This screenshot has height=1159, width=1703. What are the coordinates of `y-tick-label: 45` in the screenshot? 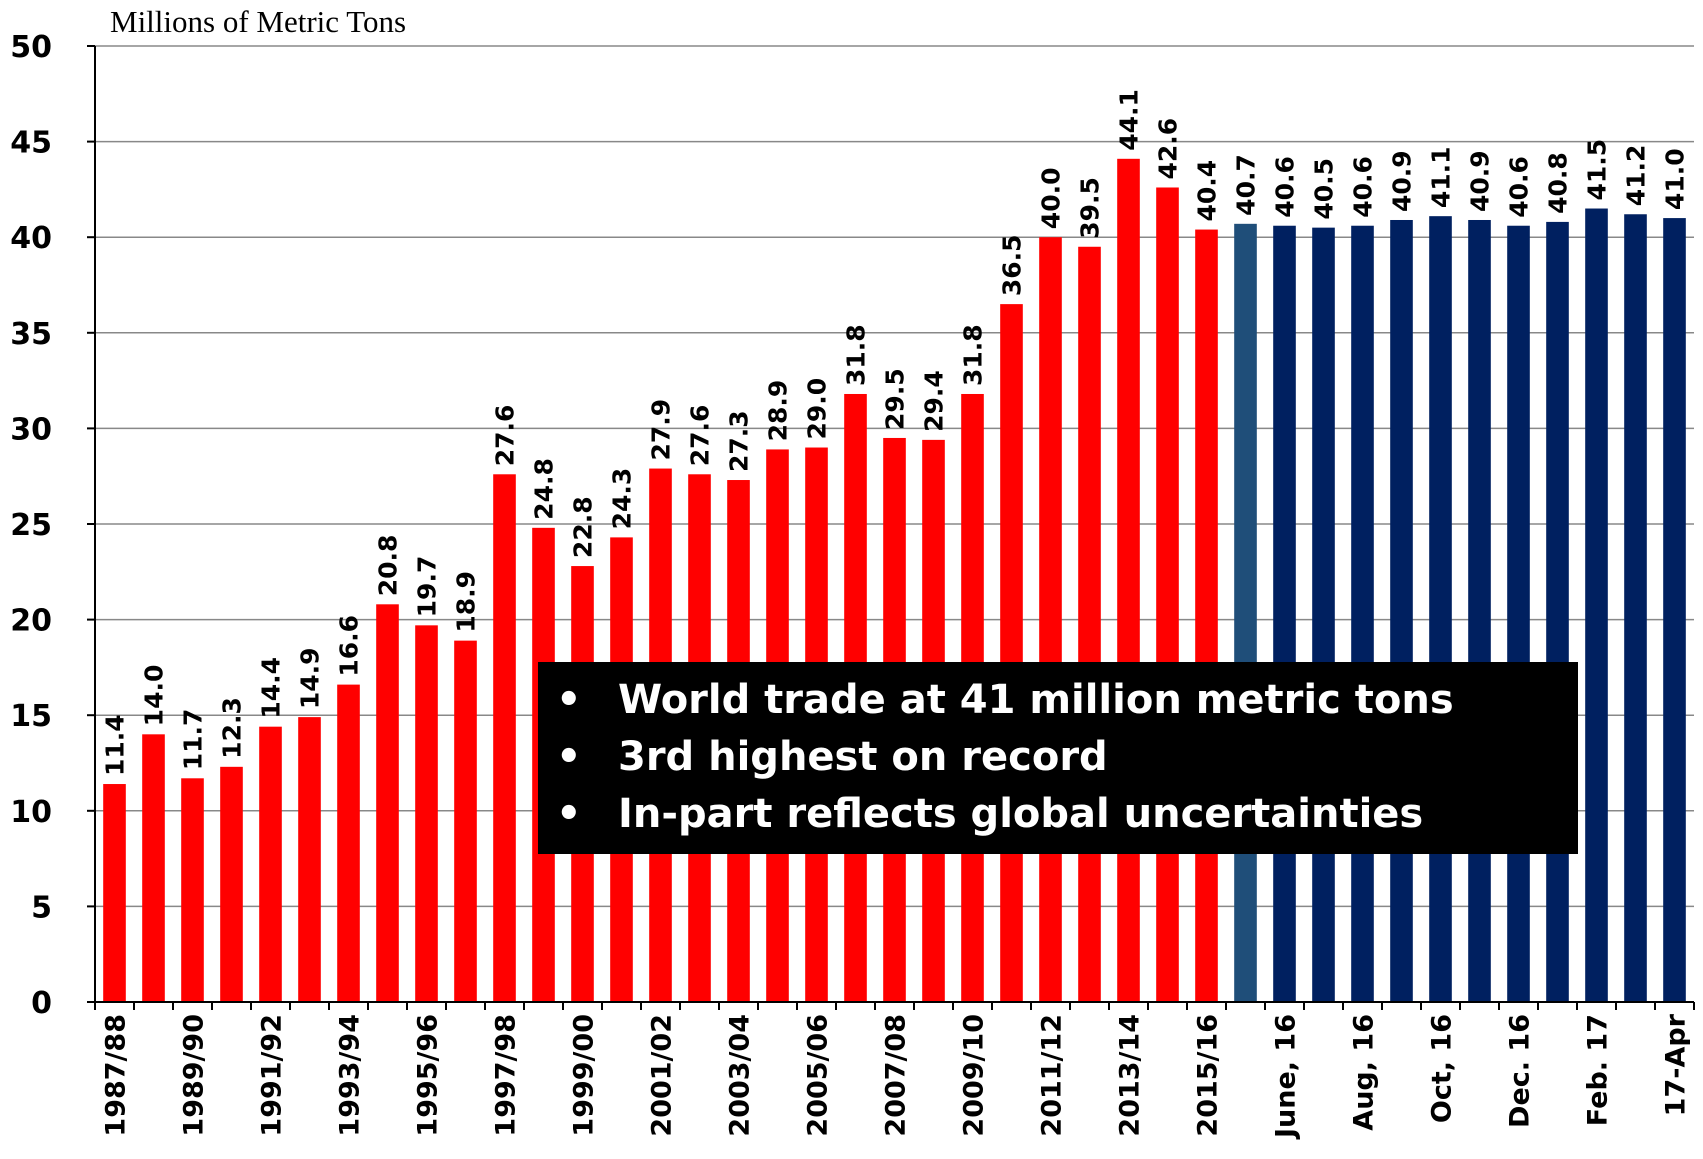 It's located at (31, 143).